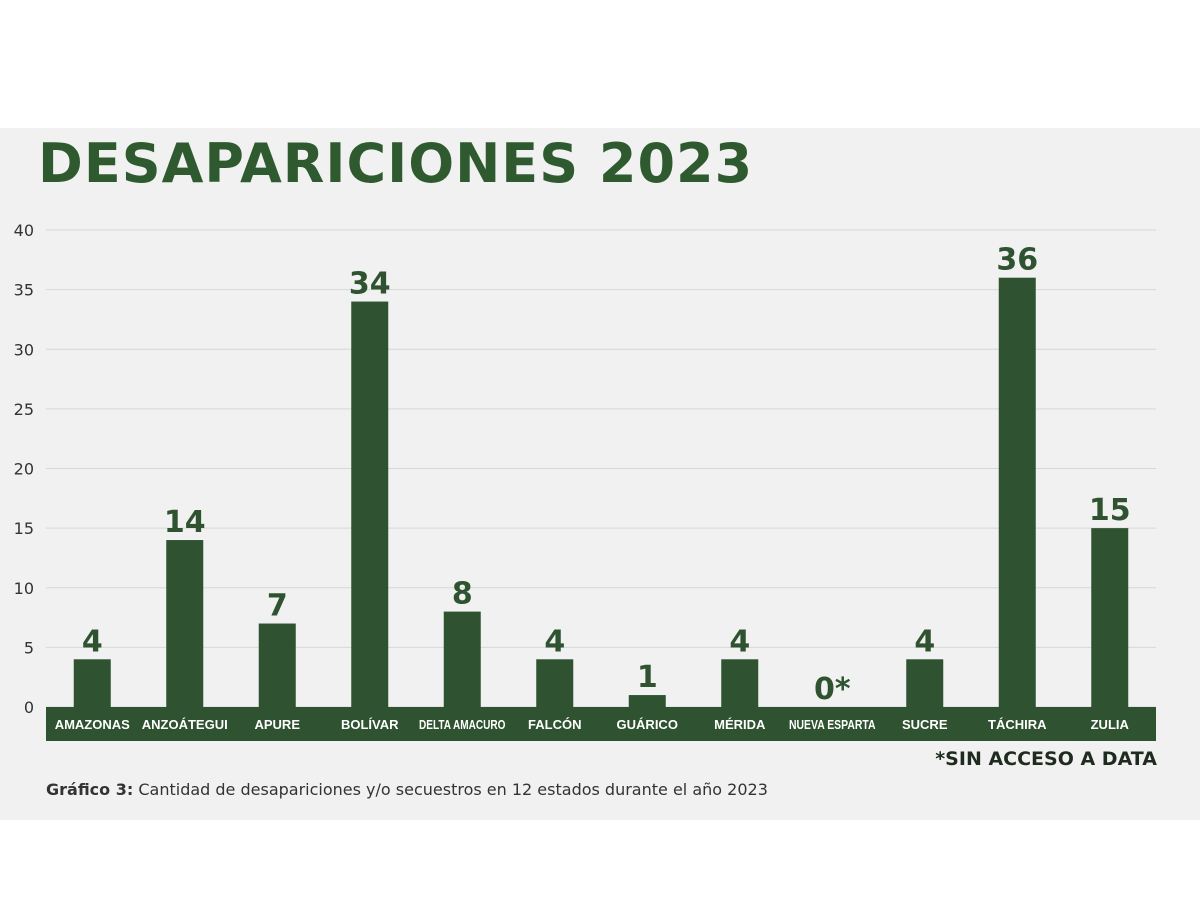 The width and height of the screenshot is (1200, 900). I want to click on data-label: 36, so click(1017, 260).